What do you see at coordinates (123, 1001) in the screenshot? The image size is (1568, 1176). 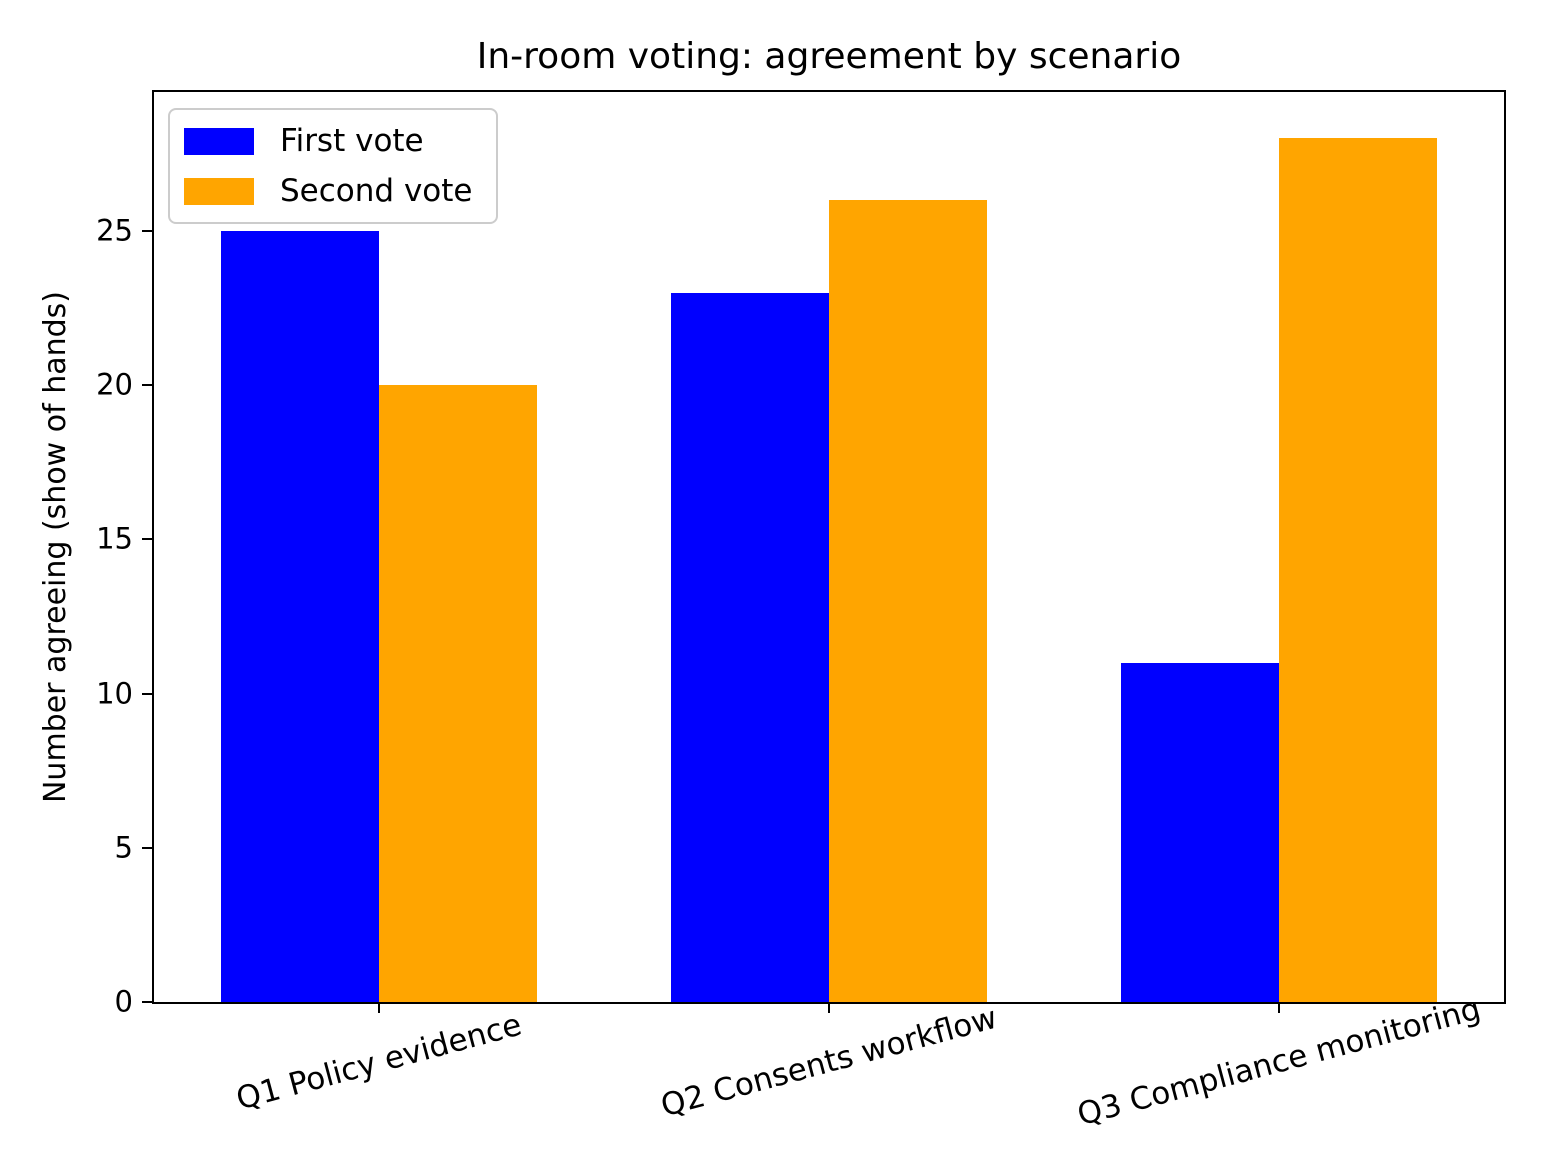 I see `y-tick-label: 0` at bounding box center [123, 1001].